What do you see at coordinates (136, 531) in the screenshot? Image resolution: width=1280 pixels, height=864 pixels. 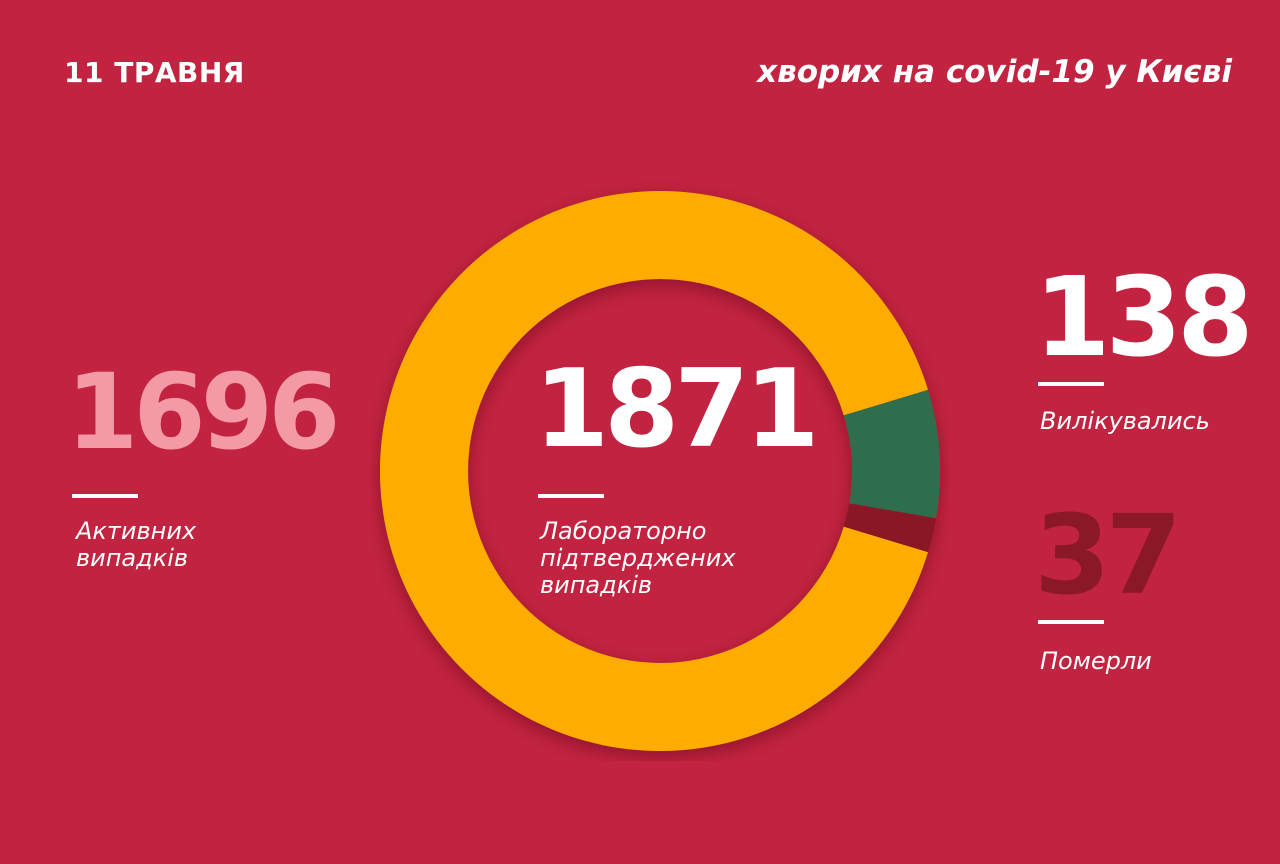 I see `active-label-line-1: Активних` at bounding box center [136, 531].